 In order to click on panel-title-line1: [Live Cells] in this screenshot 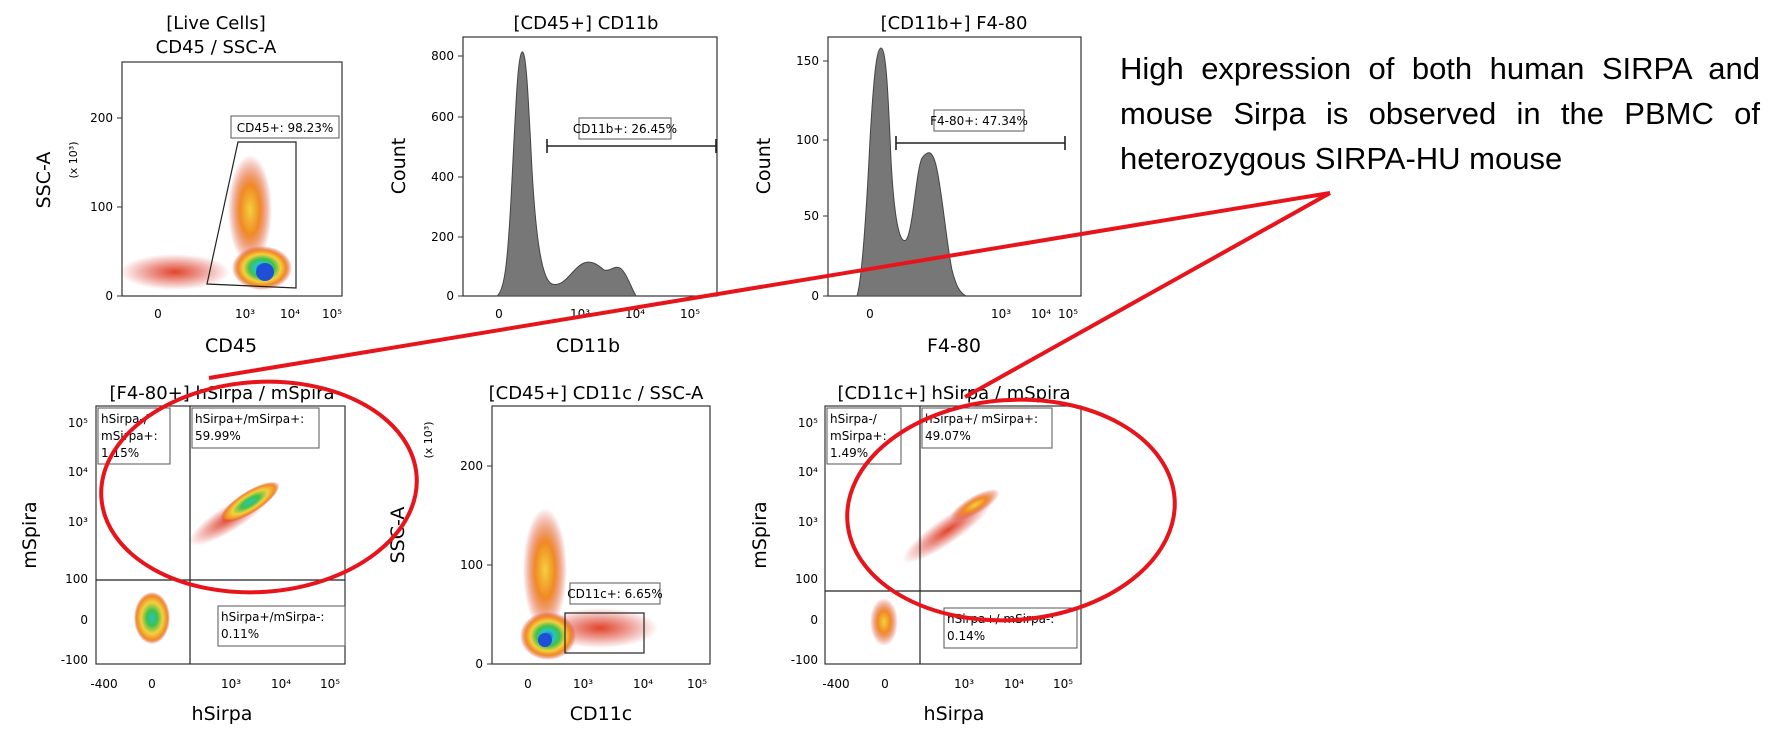, I will do `click(216, 23)`.